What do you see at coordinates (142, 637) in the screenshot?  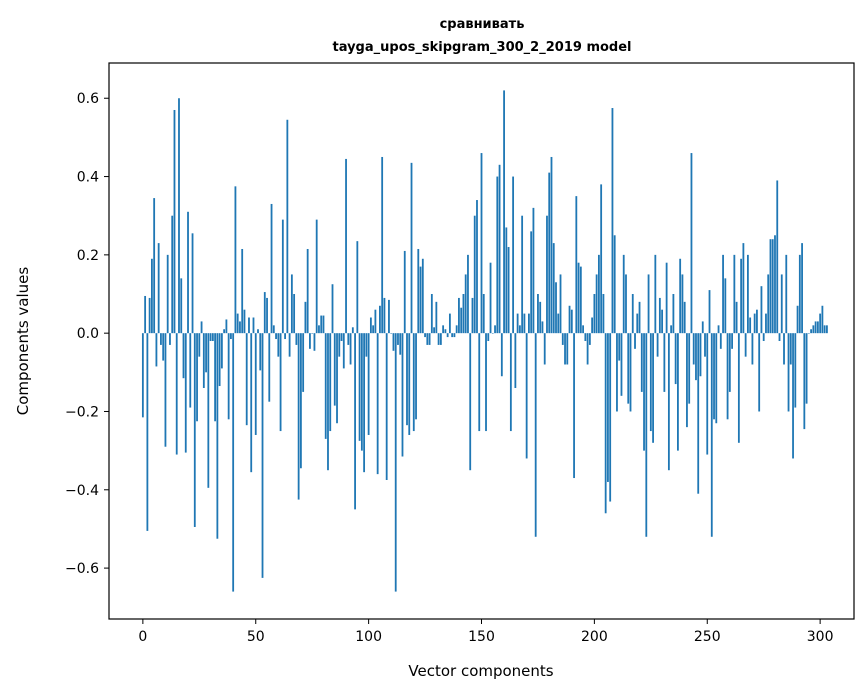 I see `x-tick-label: 0` at bounding box center [142, 637].